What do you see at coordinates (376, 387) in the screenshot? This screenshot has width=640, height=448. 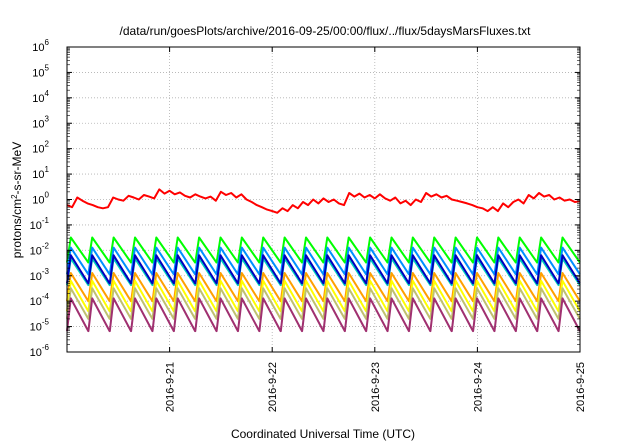 I see `x-tick-label: 2016-9-23` at bounding box center [376, 387].